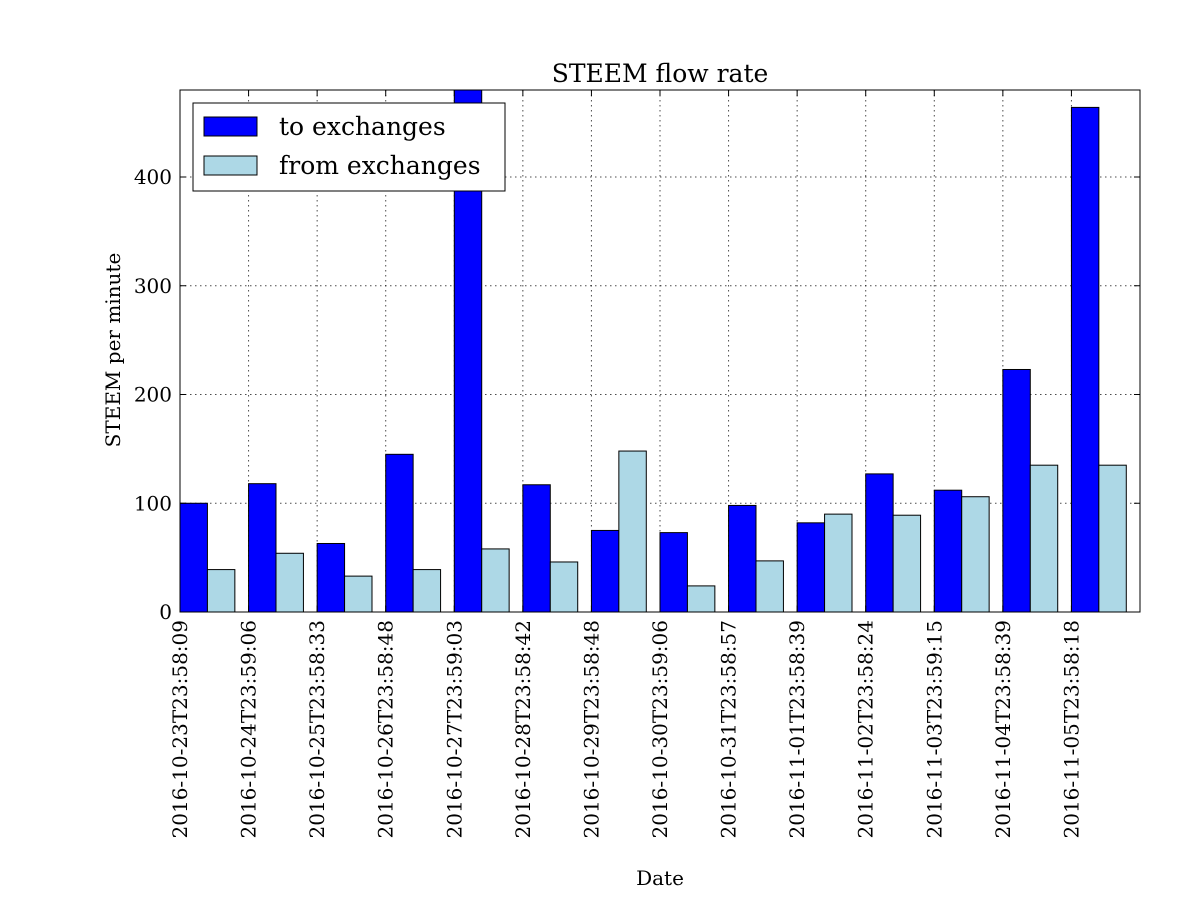 The image size is (1200, 900). What do you see at coordinates (386, 729) in the screenshot?
I see `x-tick-label: 2016-10-26T23:58:48` at bounding box center [386, 729].